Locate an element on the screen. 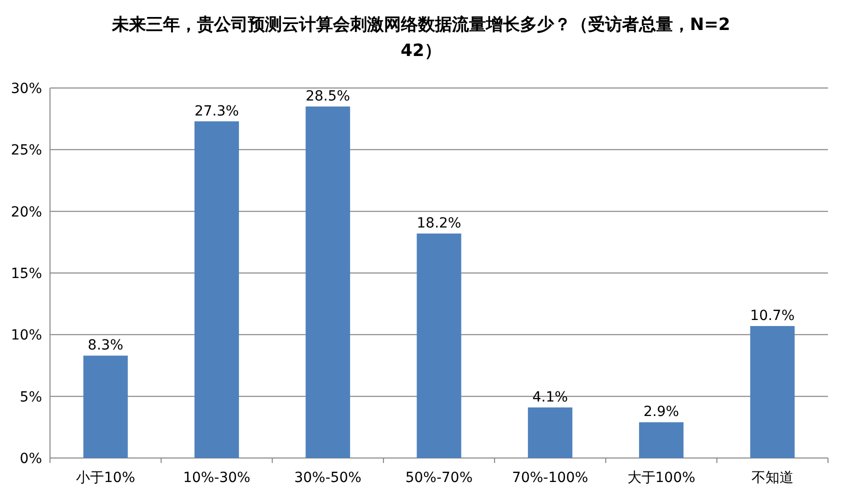  chart-title: 未来三年，贵公司预测云计算会刺激网络数据流量增长多少？（受访者总量，N=242） is located at coordinates (420, 38).